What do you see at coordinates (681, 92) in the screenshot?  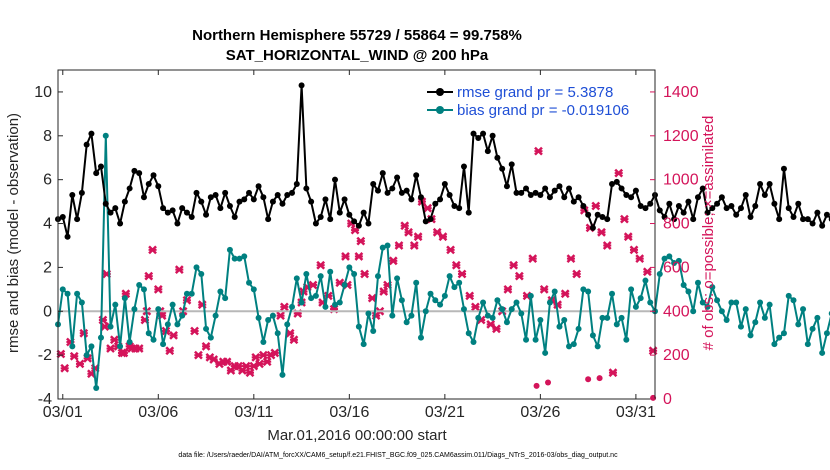 I see `y-tick-right-label: 1400` at bounding box center [681, 92].